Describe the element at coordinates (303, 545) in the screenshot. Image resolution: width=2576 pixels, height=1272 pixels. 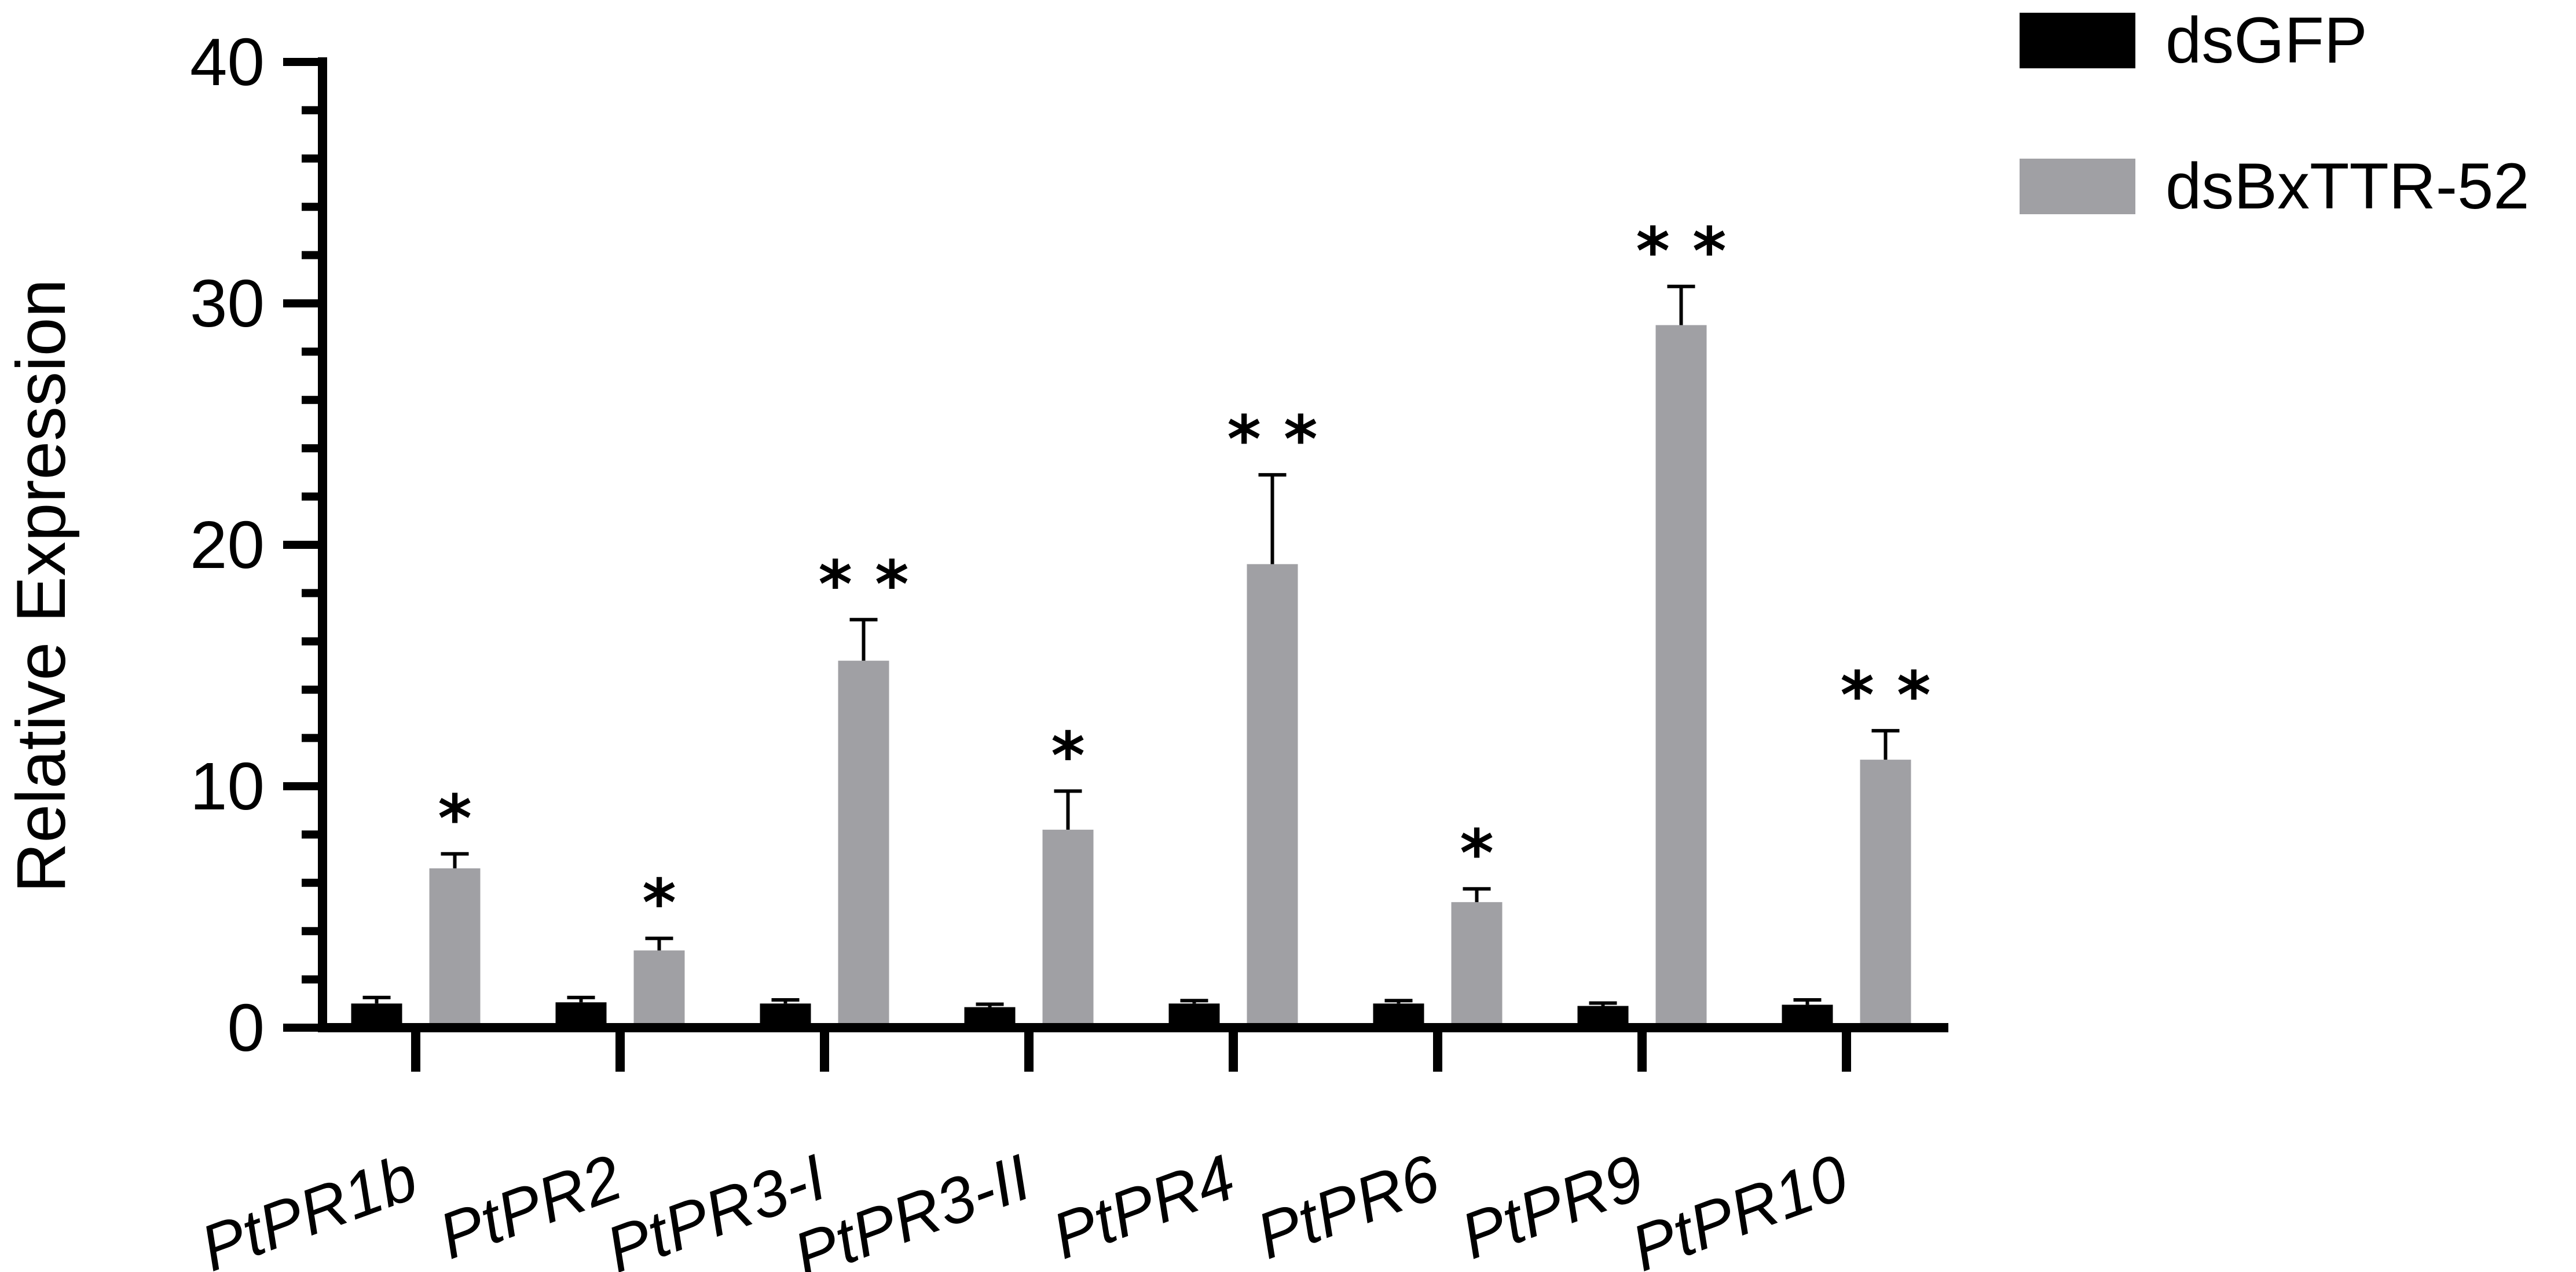
I see `y-axis-ticks` at that location.